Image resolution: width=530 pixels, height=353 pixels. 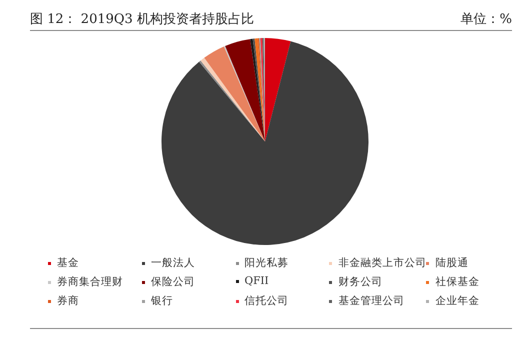 I want to click on legend-label: 企业年金, so click(x=457, y=301).